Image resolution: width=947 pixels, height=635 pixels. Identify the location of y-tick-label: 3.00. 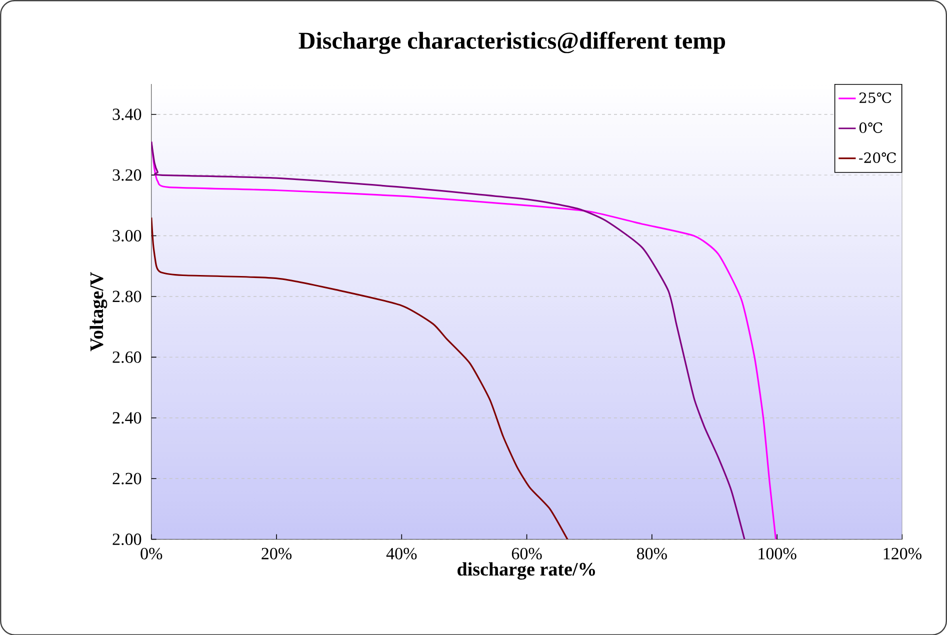
(127, 236).